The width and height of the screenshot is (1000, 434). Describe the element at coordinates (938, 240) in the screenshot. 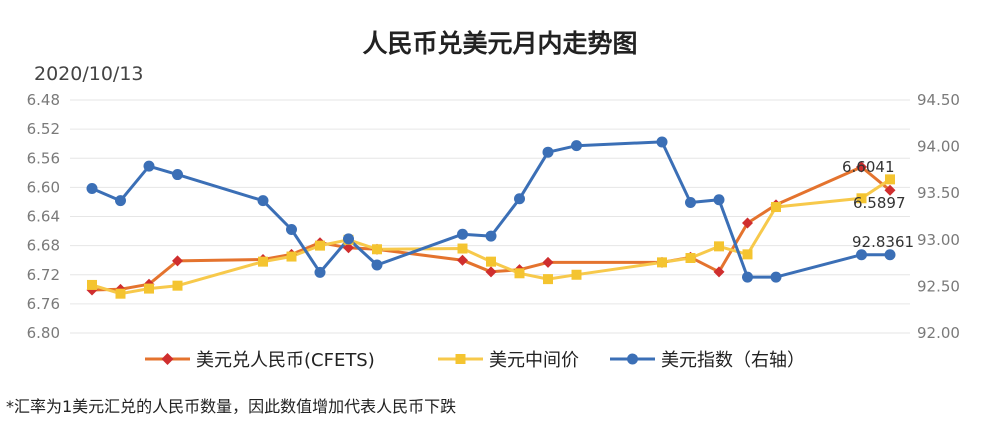

I see `right-tick-label: 93.00` at that location.